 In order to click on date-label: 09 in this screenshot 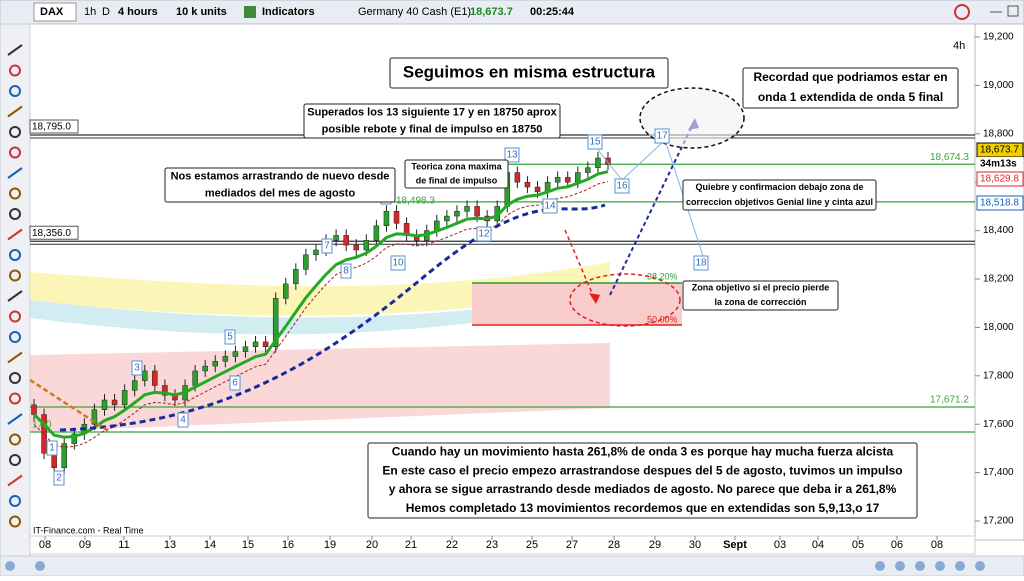, I will do `click(85, 545)`.